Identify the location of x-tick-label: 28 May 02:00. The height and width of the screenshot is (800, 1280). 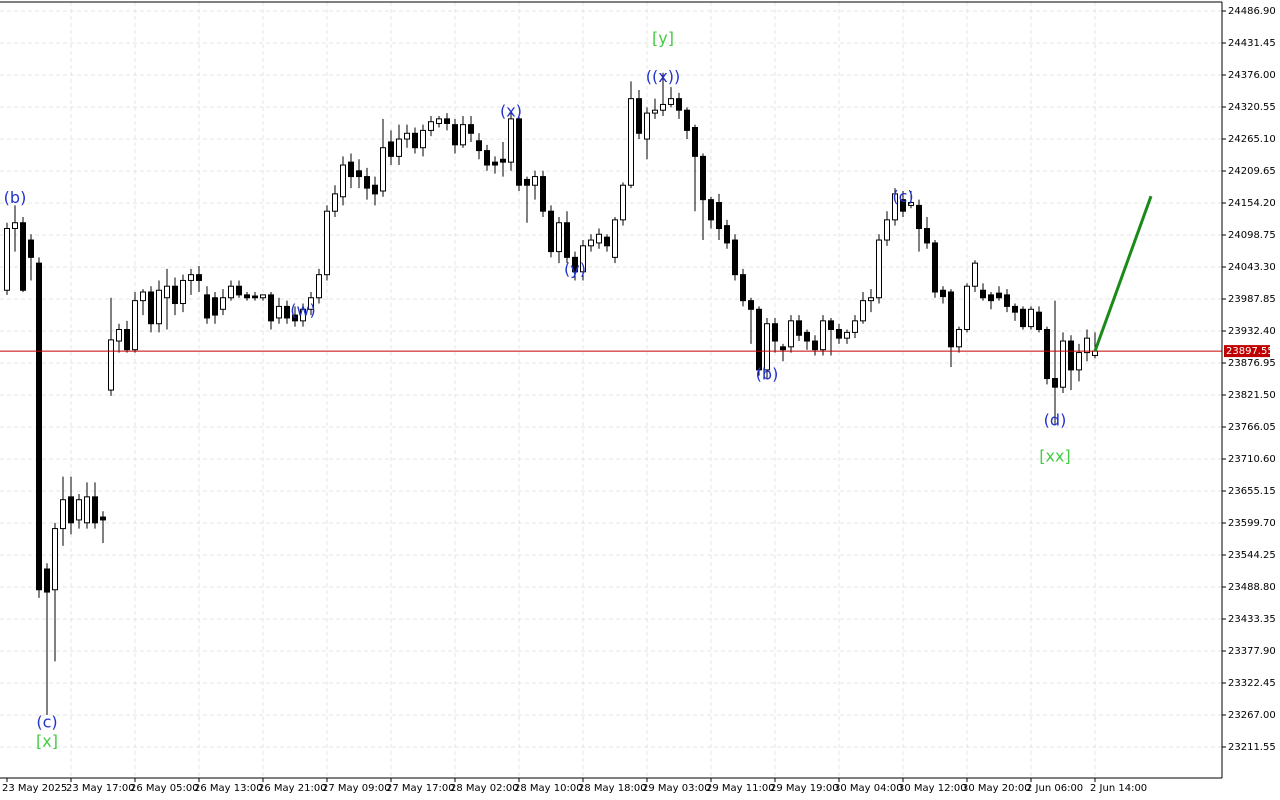
(484, 788).